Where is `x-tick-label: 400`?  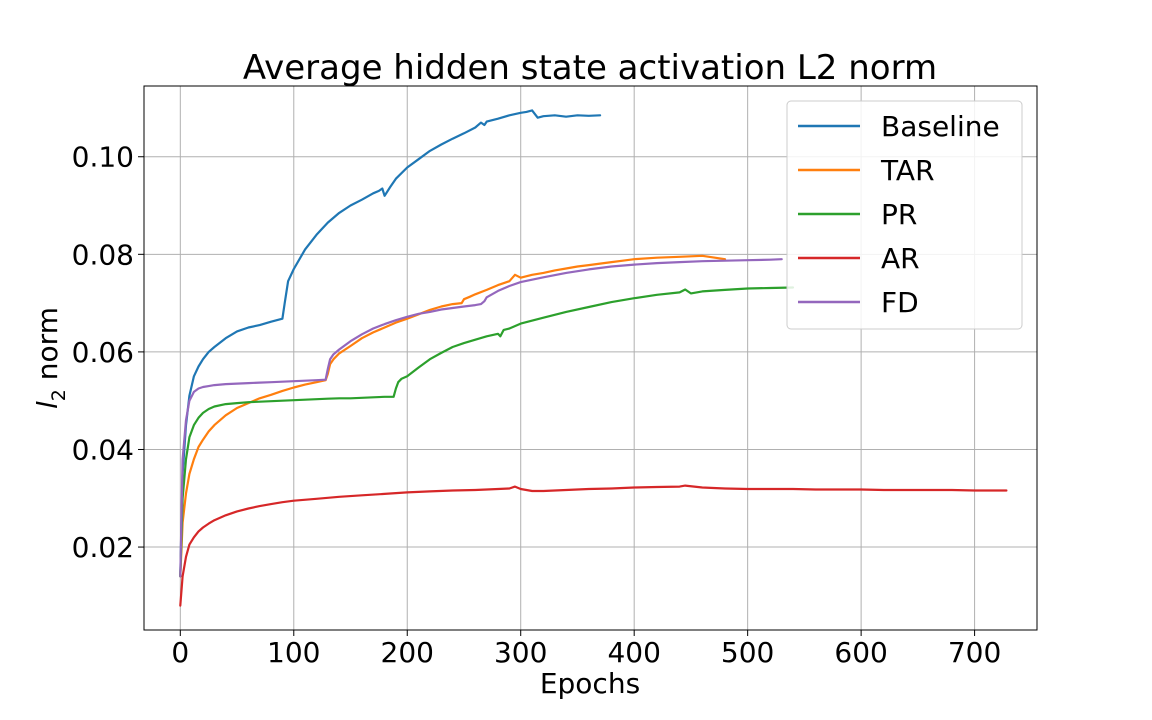
x-tick-label: 400 is located at coordinates (633, 652).